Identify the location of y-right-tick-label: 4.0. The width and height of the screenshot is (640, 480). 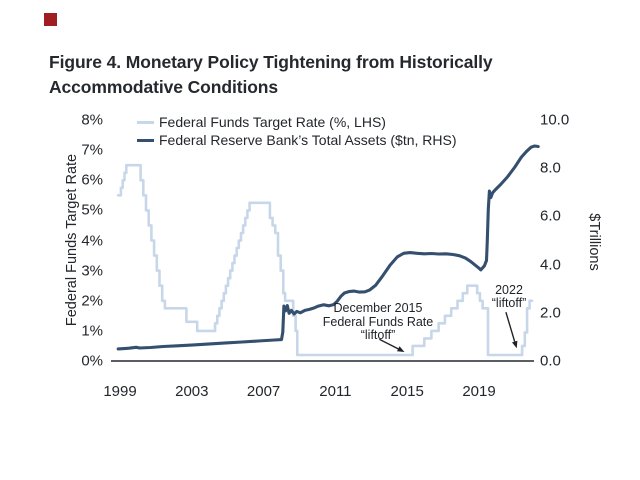
(550, 265).